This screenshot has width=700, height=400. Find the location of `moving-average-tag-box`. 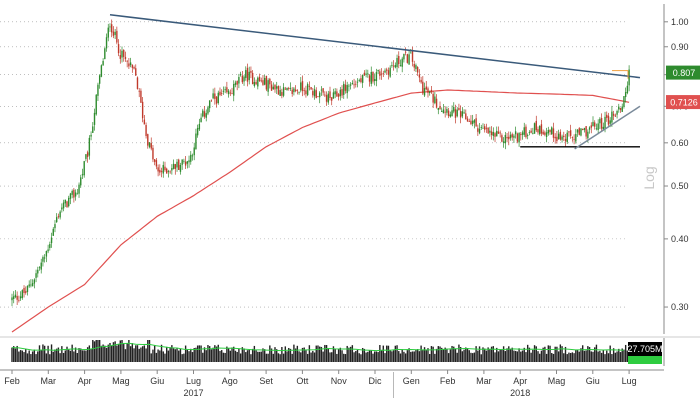

moving-average-tag-box is located at coordinates (683, 102).